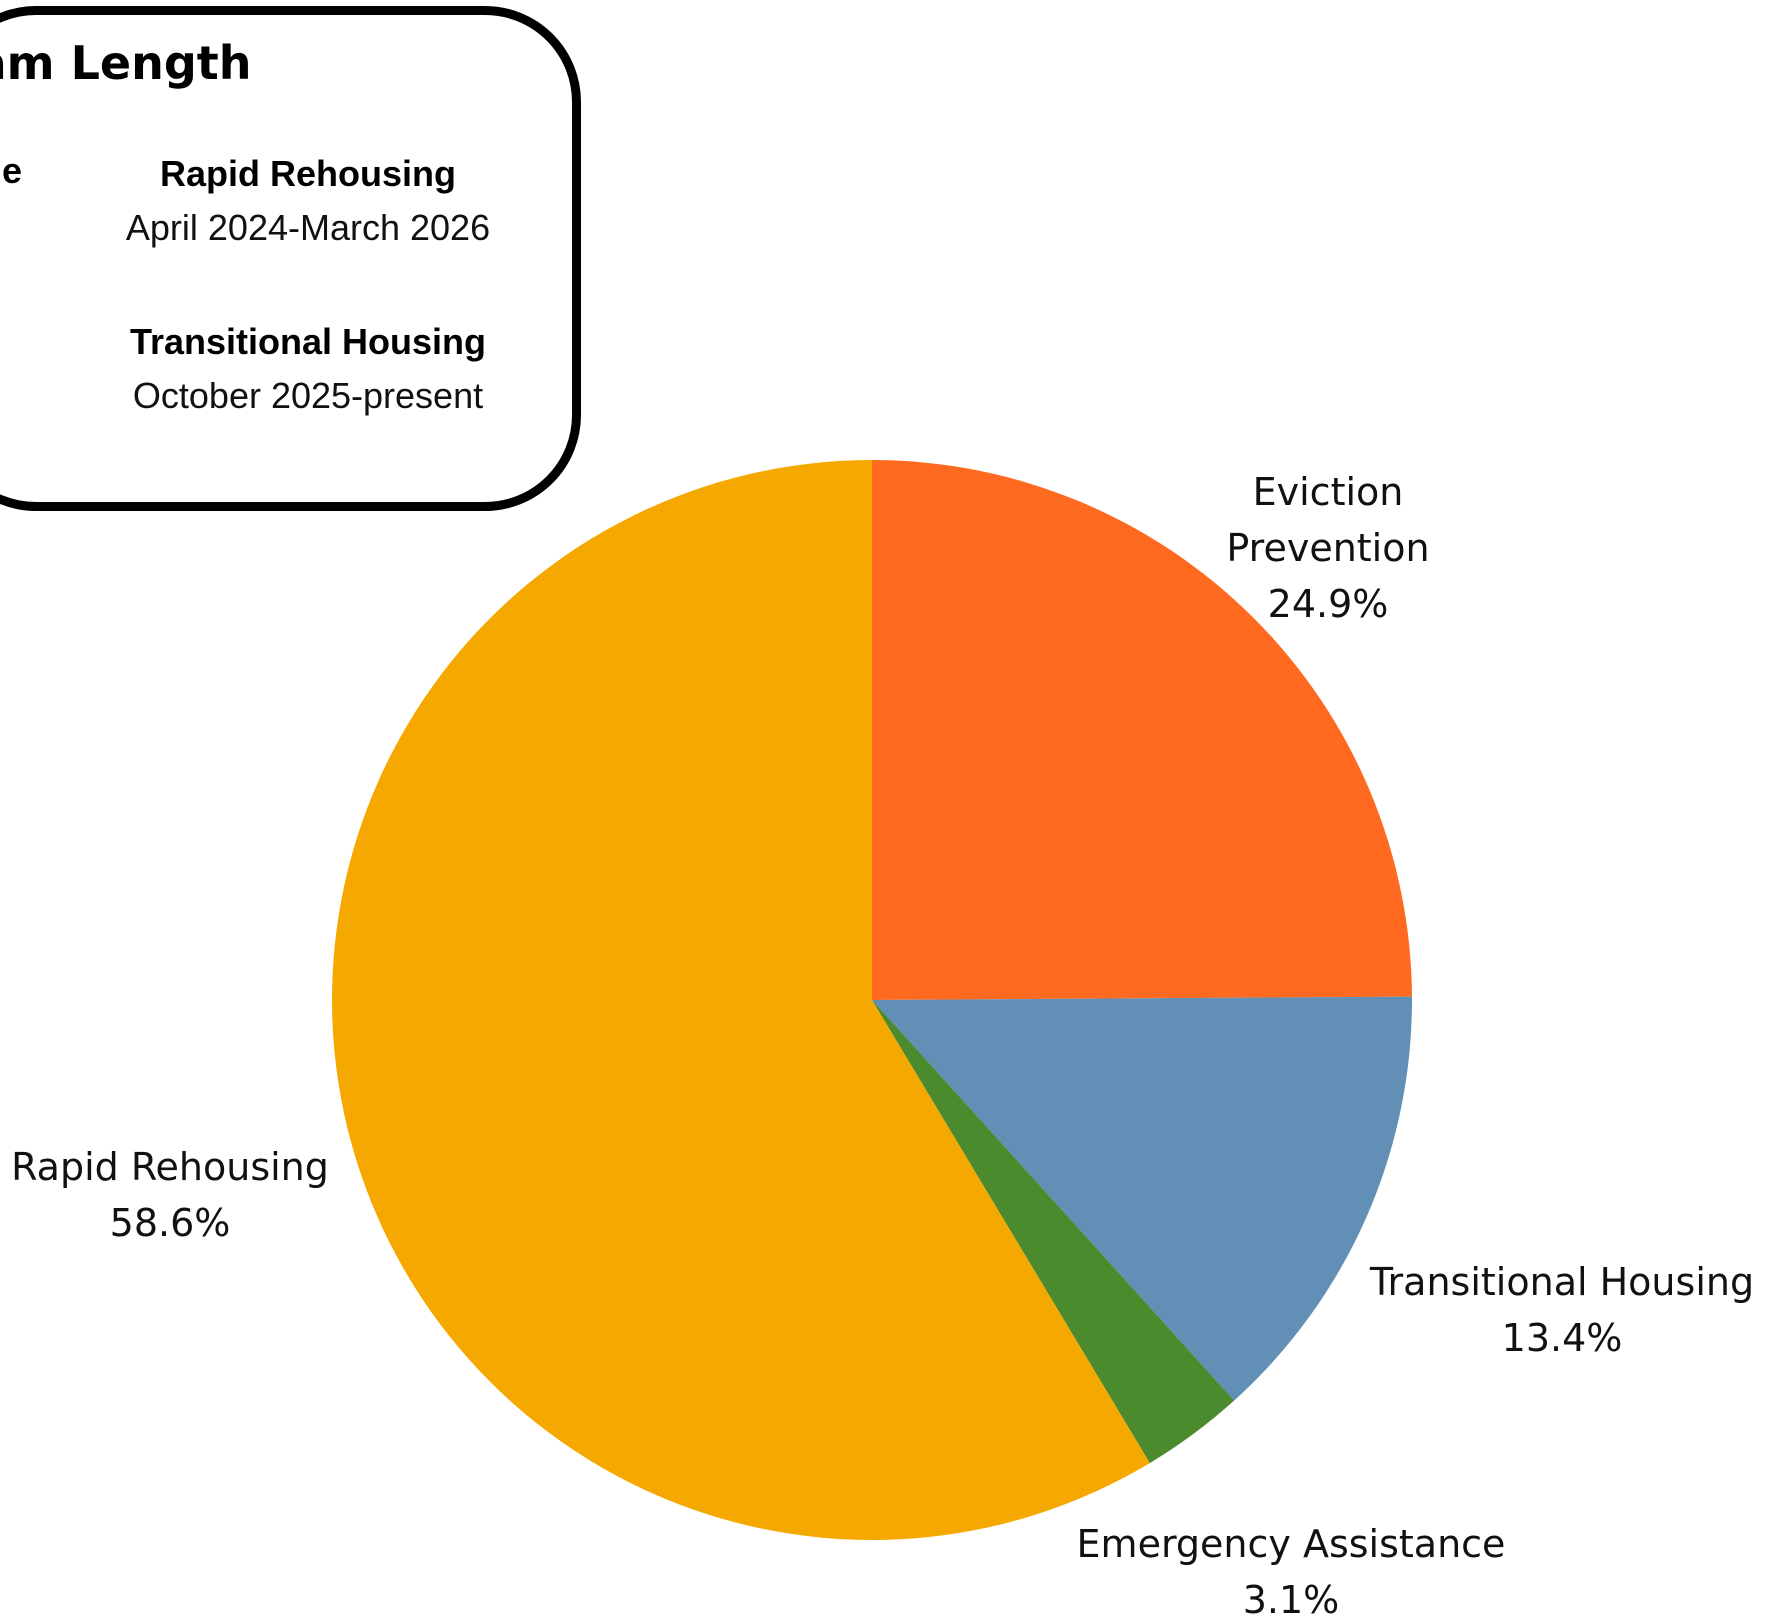  Describe the element at coordinates (1291, 1599) in the screenshot. I see `slice-value-label: 3.1%` at that location.